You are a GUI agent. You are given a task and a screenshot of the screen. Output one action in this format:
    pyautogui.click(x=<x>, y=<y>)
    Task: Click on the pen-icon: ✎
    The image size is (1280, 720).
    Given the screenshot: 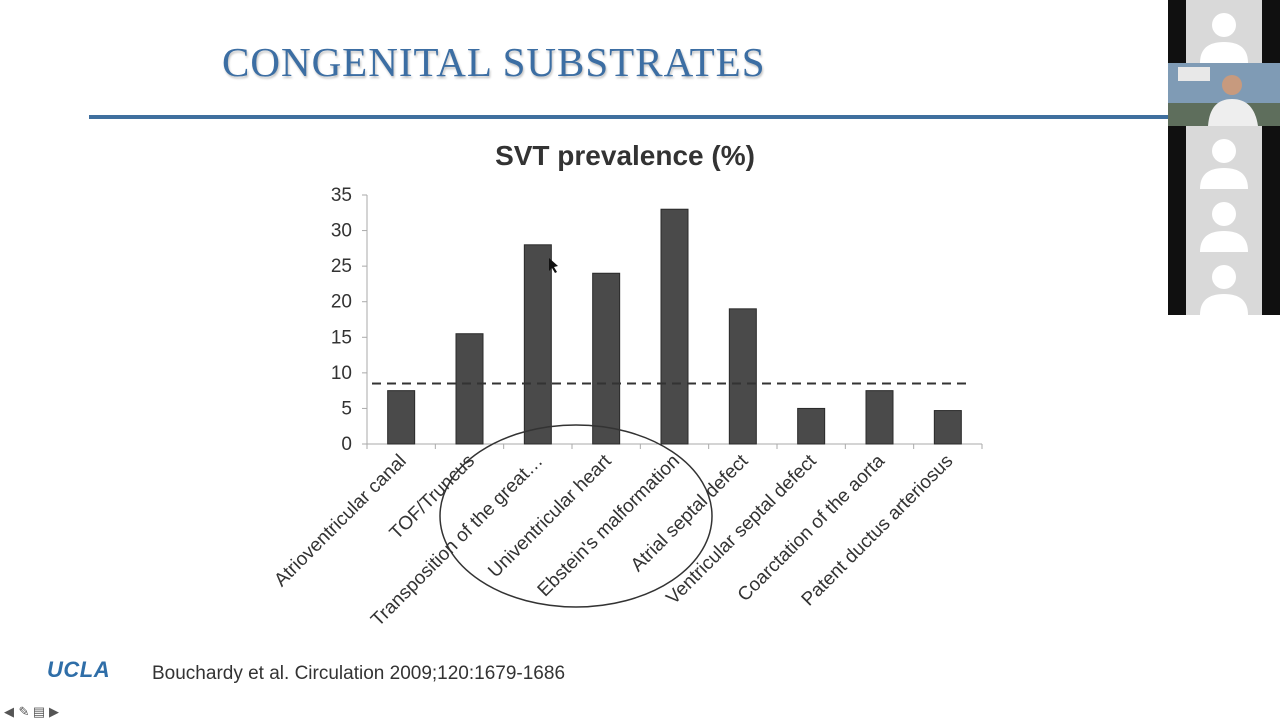 What is the action you would take?
    pyautogui.click(x=24, y=711)
    